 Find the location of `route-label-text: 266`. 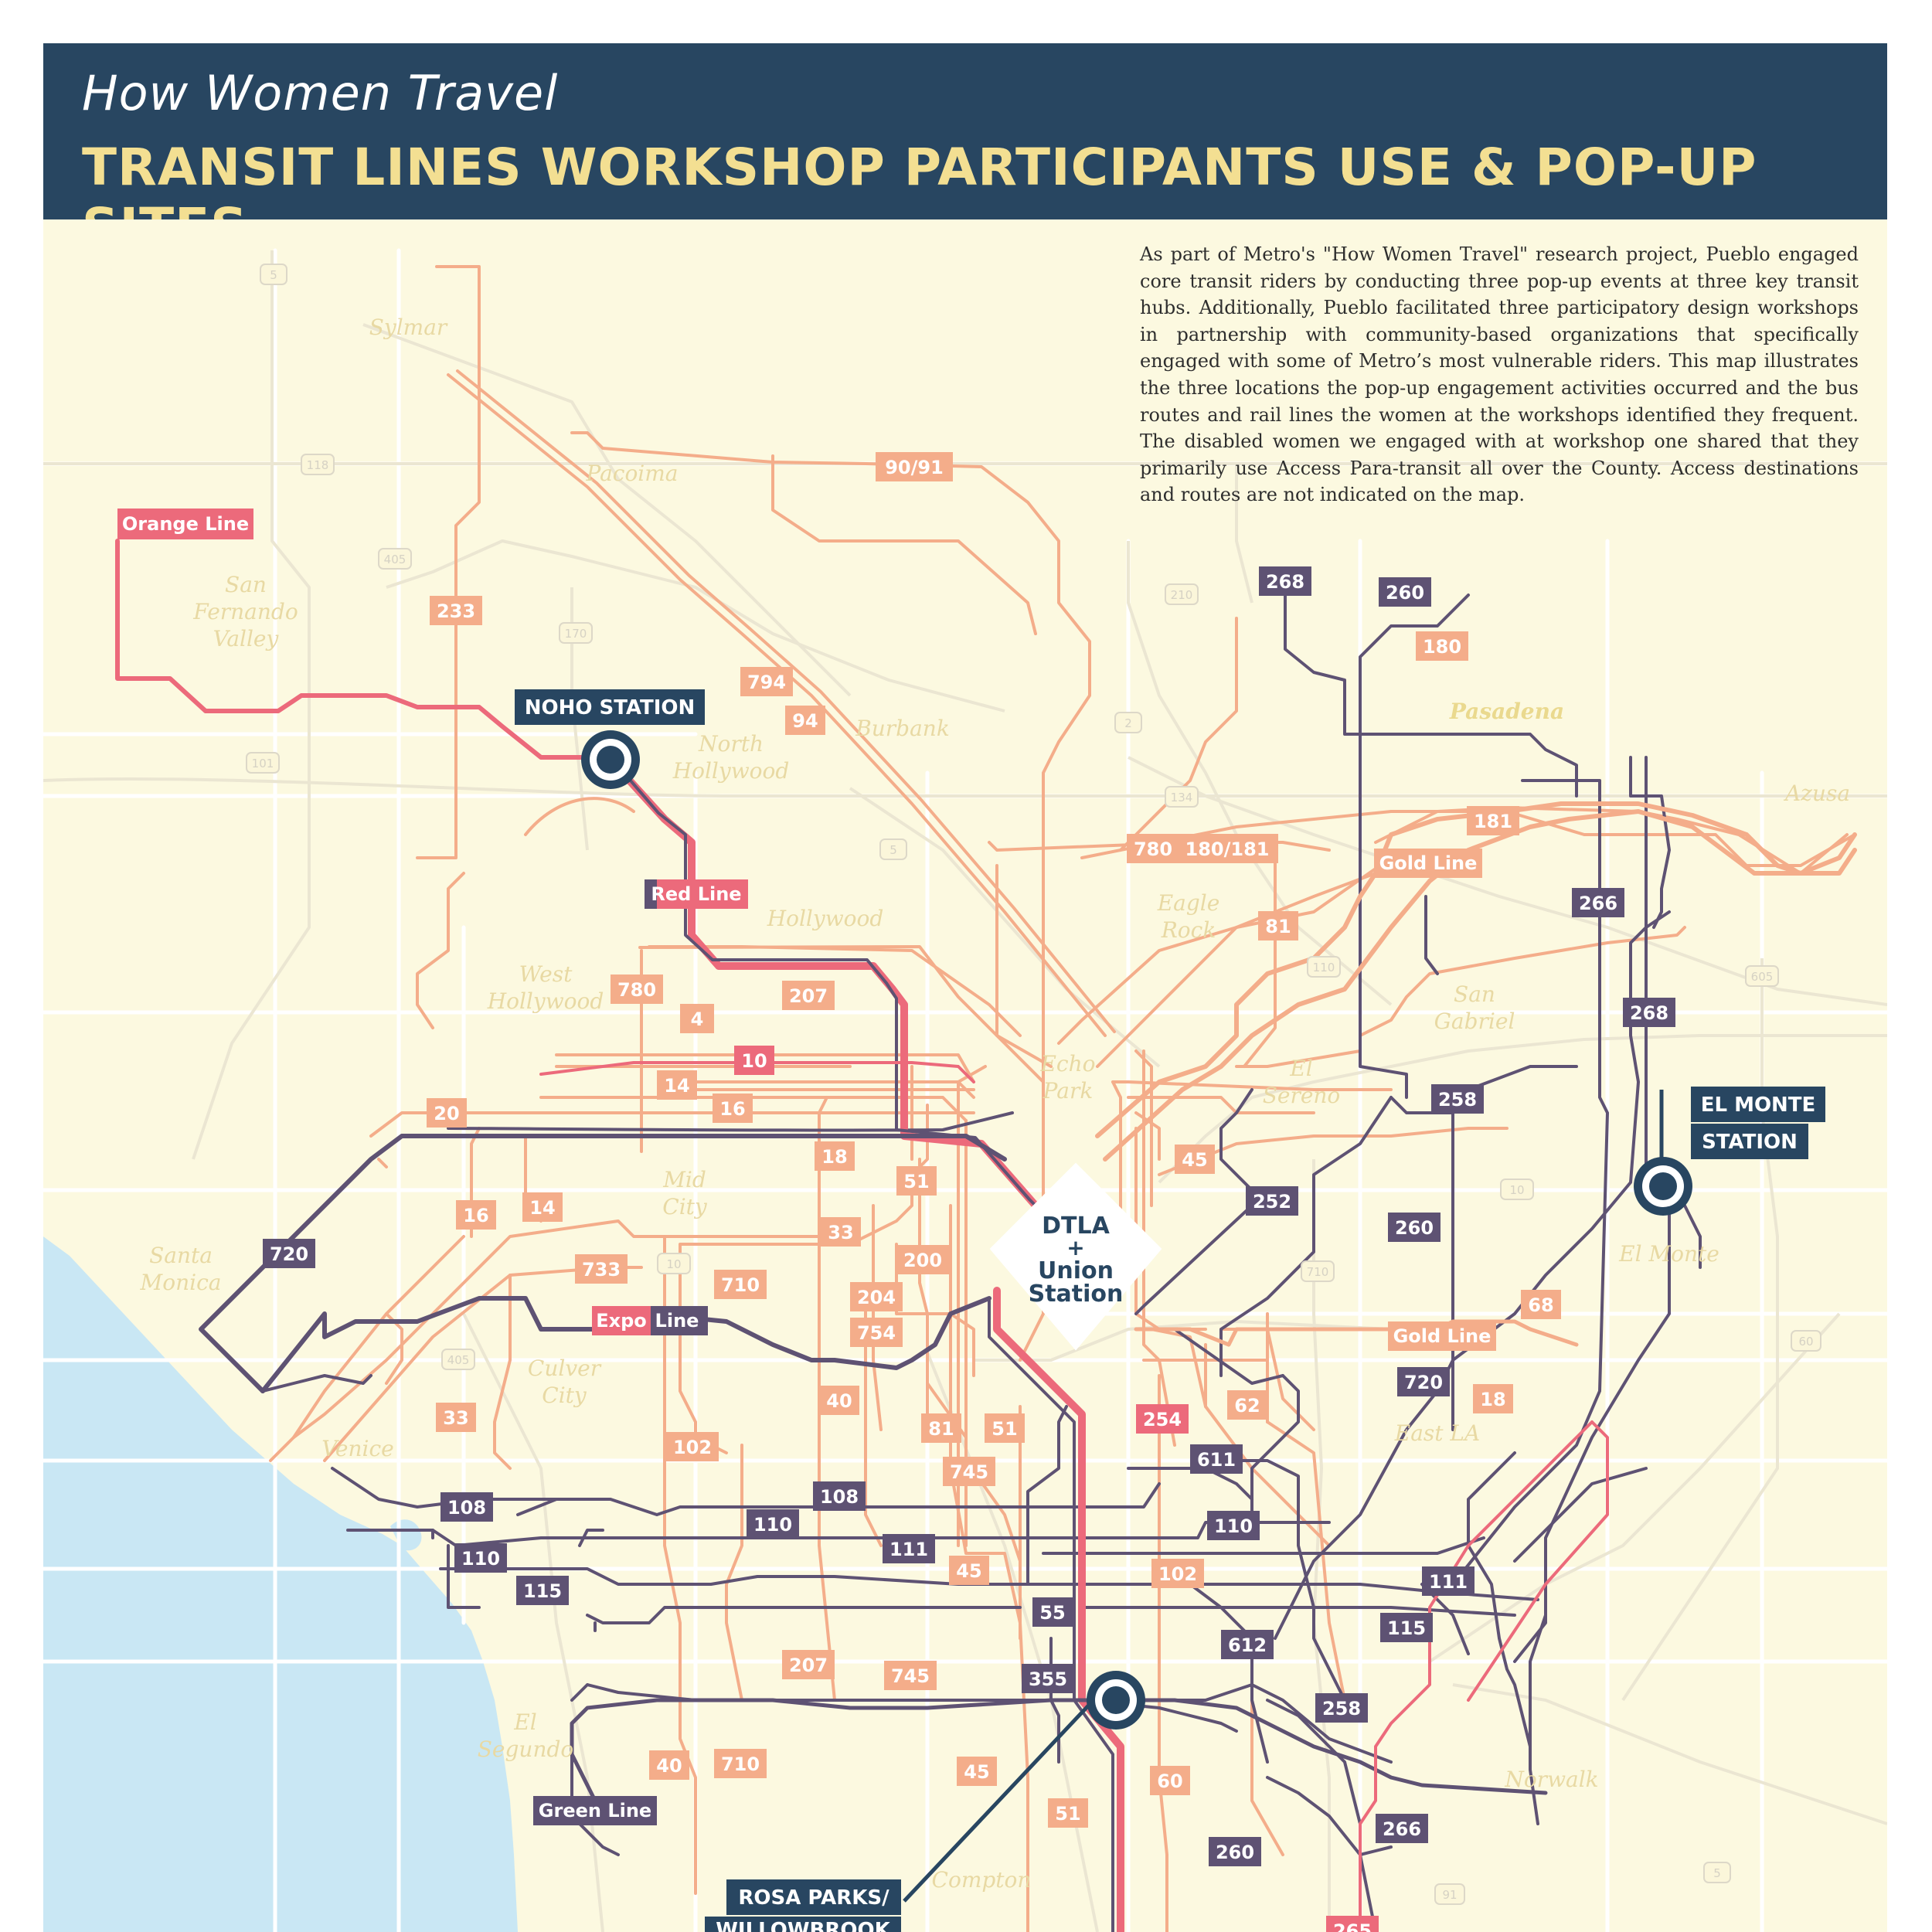

route-label-text: 266 is located at coordinates (1598, 904).